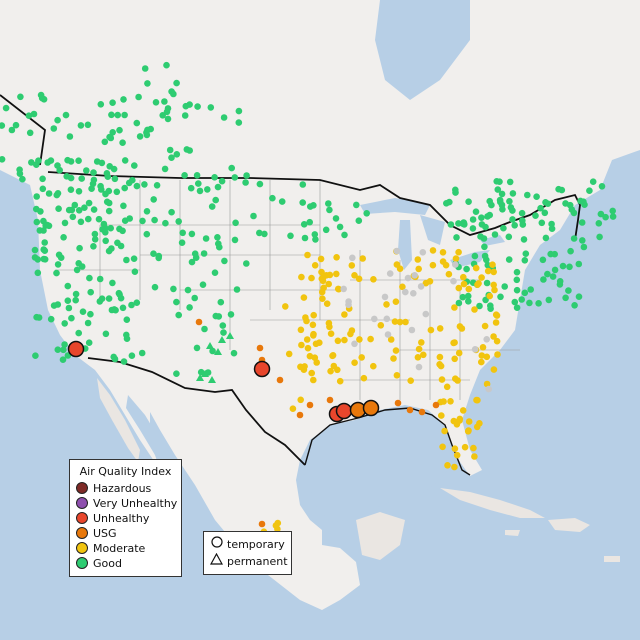 The width and height of the screenshot is (640, 640). I want to click on legend-temporary: temporary, so click(247, 544).